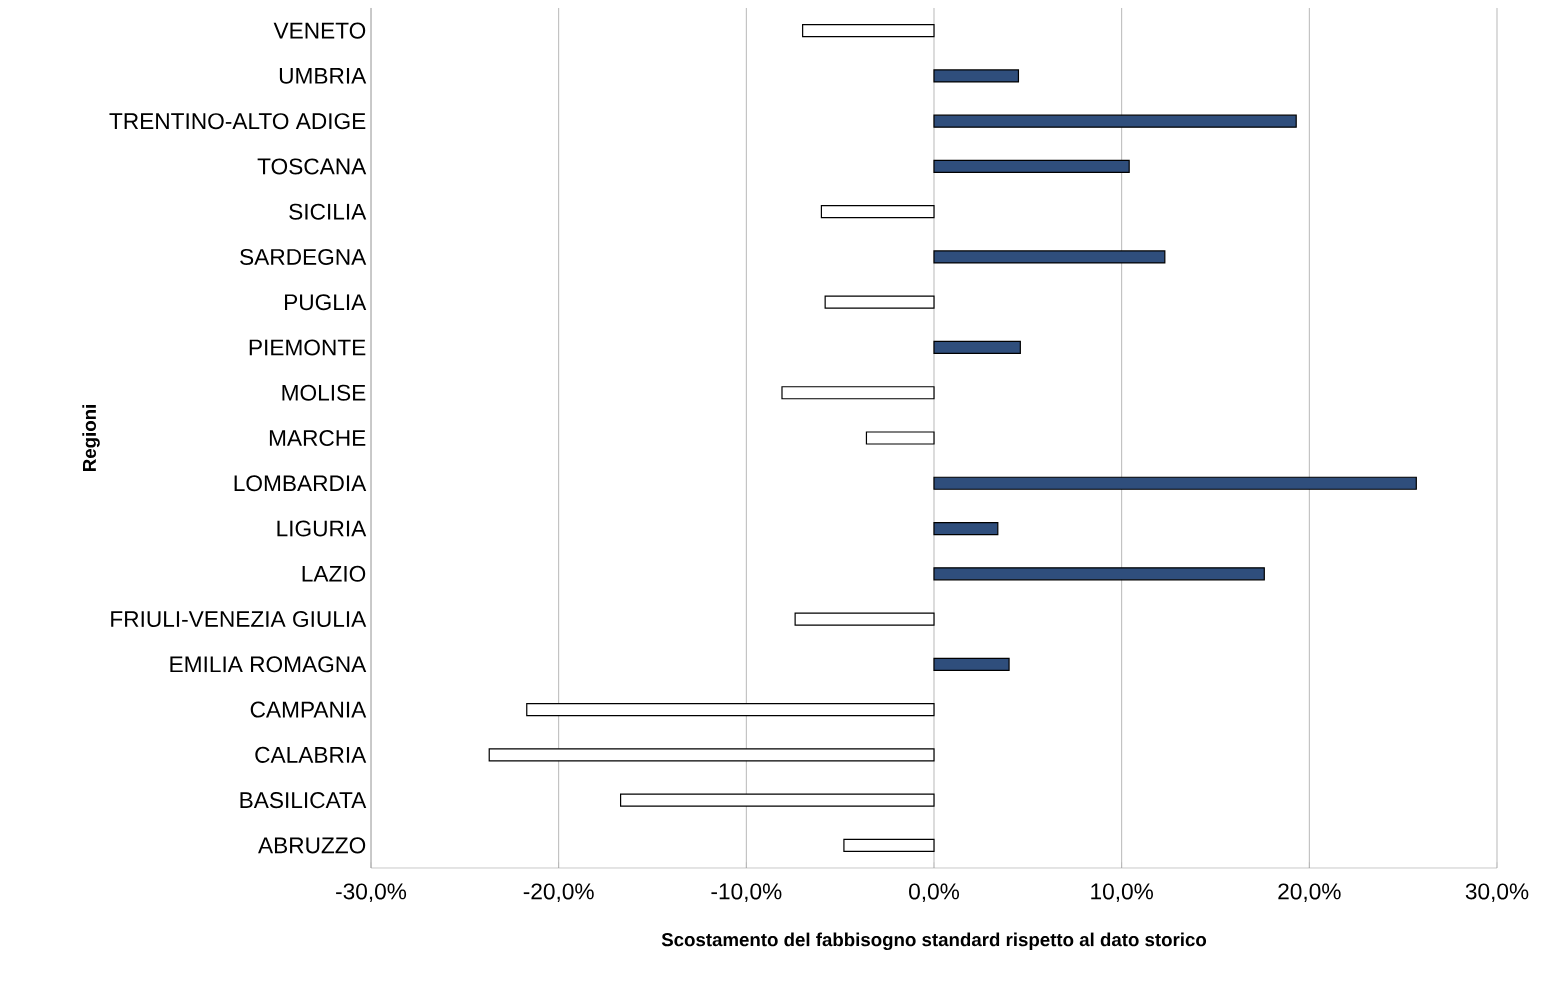 The width and height of the screenshot is (1543, 997). I want to click on y-tick-label: PIEMONTE, so click(307, 347).